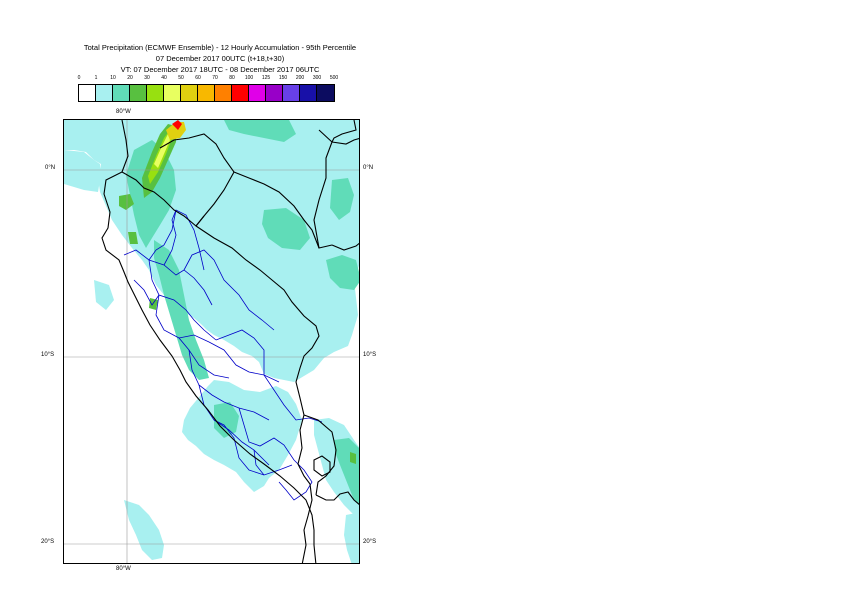 This screenshot has height=596, width=842. I want to click on border-colombia-brazil, so click(276, 210).